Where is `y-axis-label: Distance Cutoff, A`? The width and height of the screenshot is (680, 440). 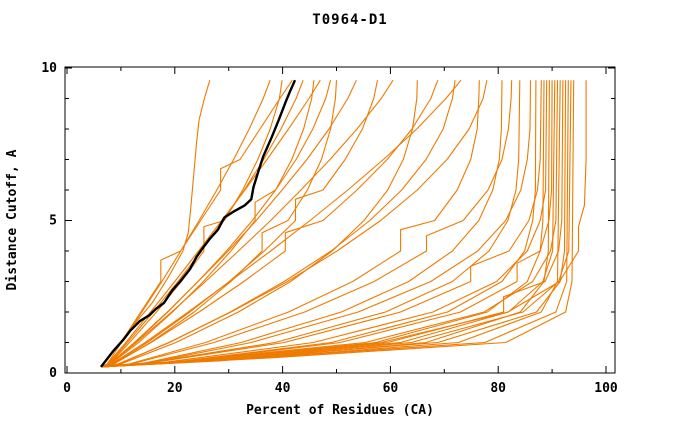
y-axis-label: Distance Cutoff, A is located at coordinates (12, 219).